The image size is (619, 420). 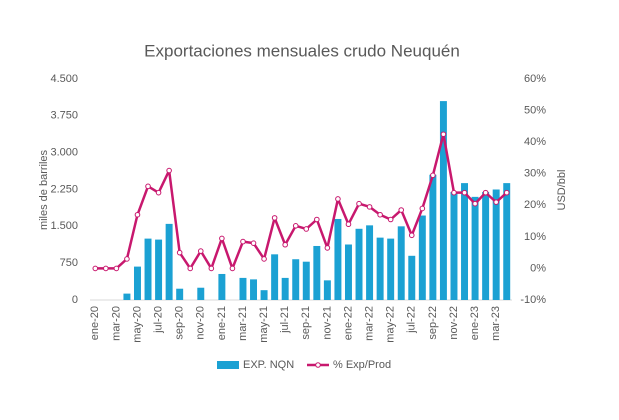 I want to click on y-tick-label: 0, so click(x=75, y=300).